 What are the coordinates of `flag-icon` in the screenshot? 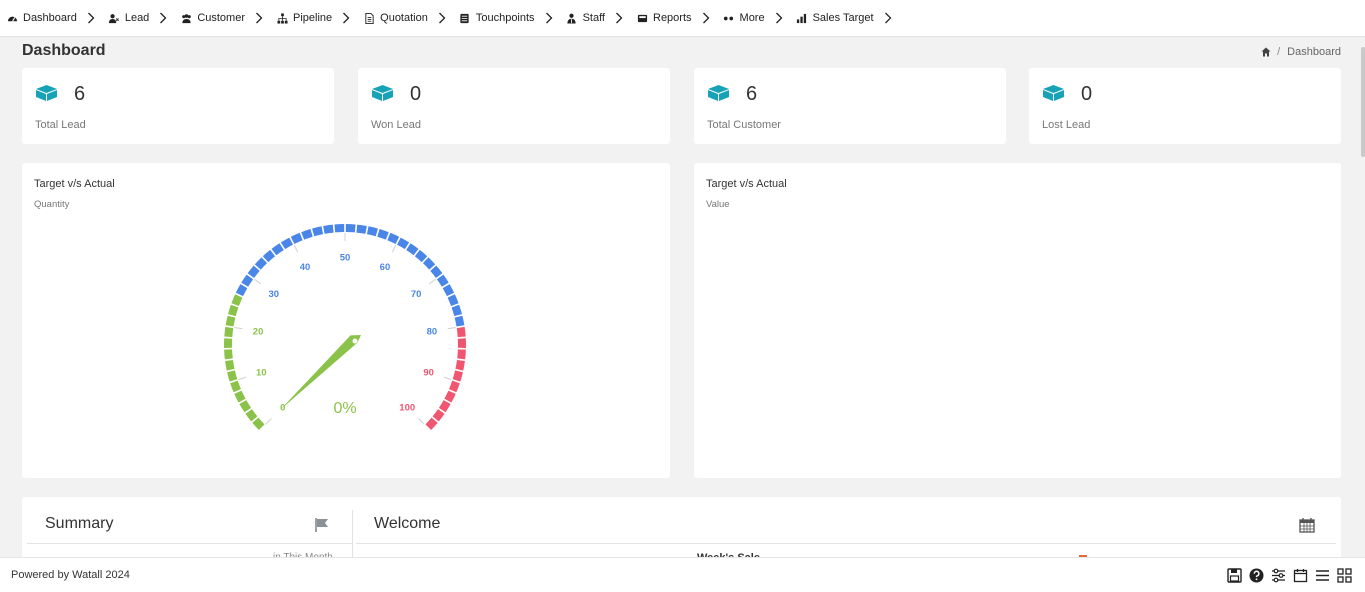 It's located at (322, 525).